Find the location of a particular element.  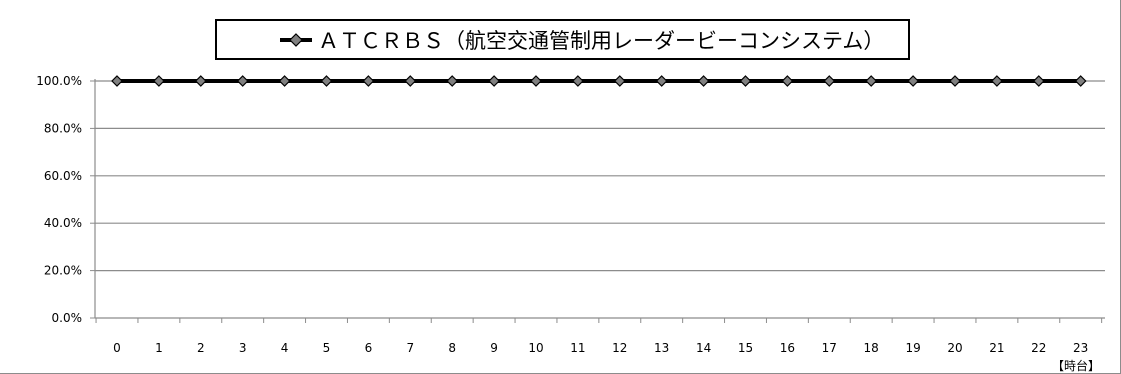

y-tick-label: 60.0% is located at coordinates (63, 176).